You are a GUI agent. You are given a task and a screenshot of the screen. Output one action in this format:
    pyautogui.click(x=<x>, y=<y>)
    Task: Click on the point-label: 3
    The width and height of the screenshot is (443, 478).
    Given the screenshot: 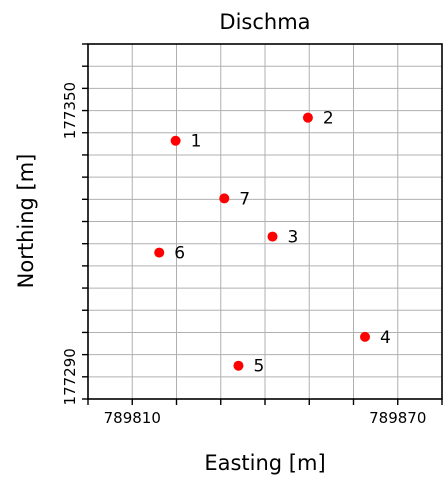 What is the action you would take?
    pyautogui.click(x=293, y=238)
    